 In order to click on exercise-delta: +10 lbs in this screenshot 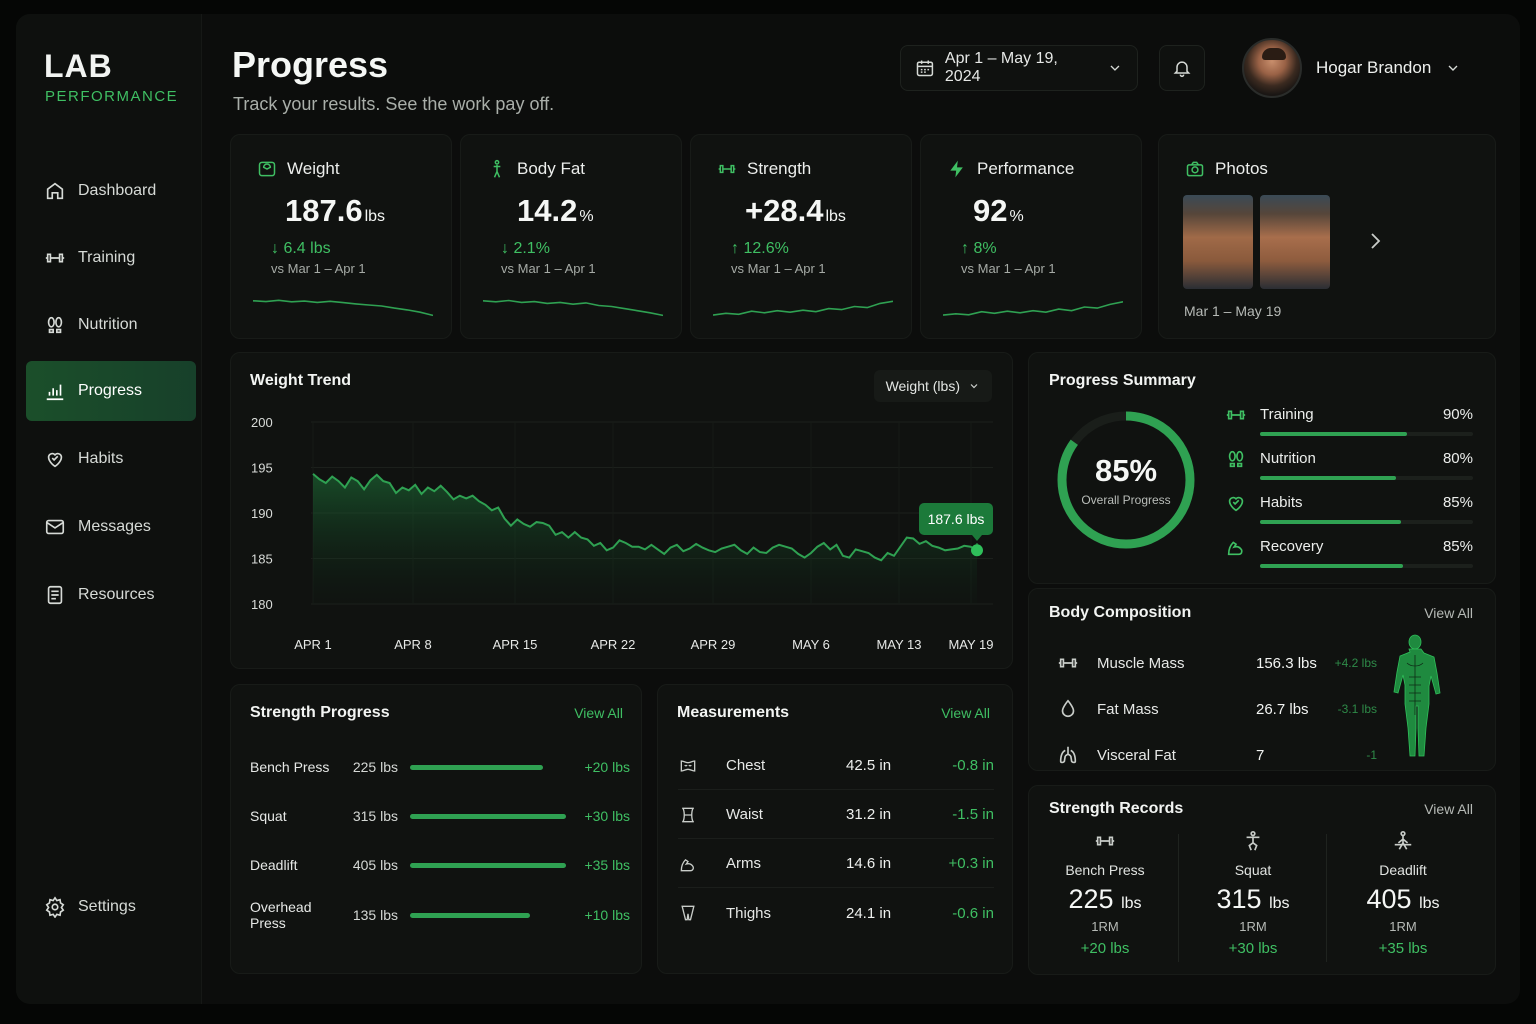, I will do `click(607, 915)`.